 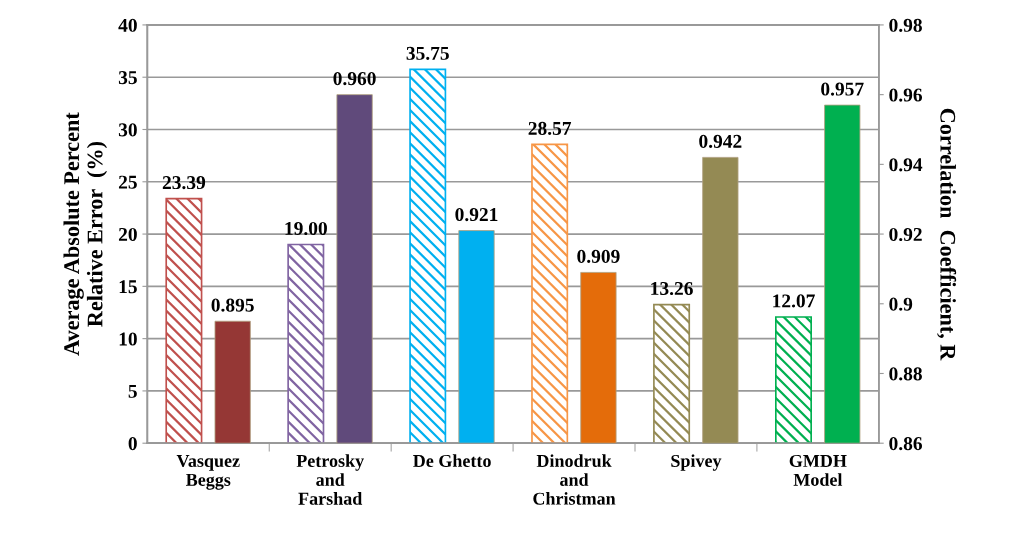 What do you see at coordinates (128, 287) in the screenshot?
I see `y-tick-label: 15` at bounding box center [128, 287].